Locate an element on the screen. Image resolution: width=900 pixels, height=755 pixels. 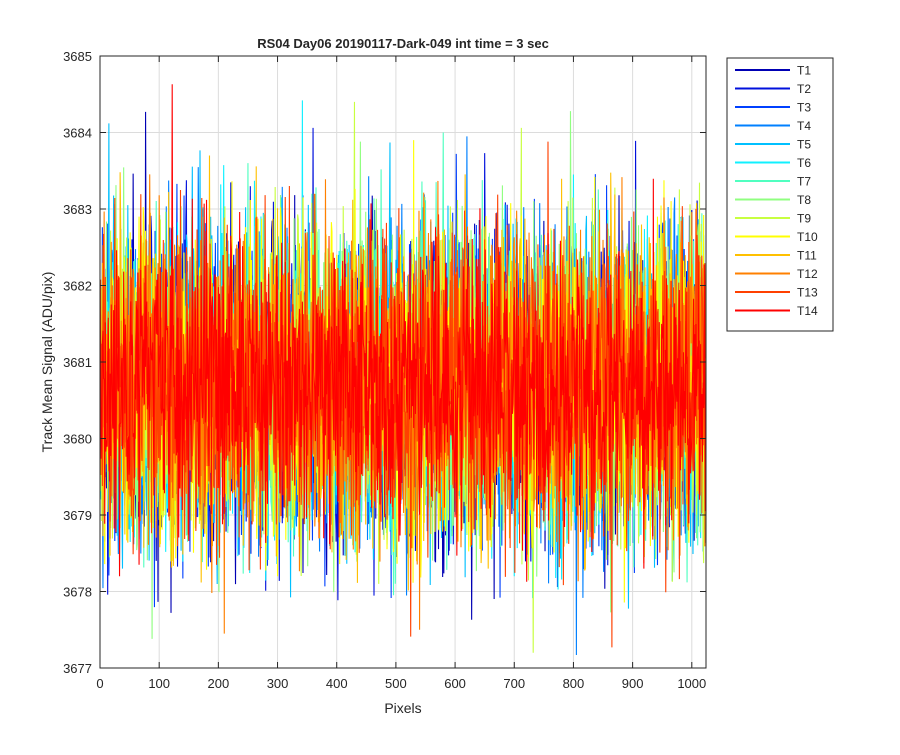
x-tick-label: 400 is located at coordinates (337, 683).